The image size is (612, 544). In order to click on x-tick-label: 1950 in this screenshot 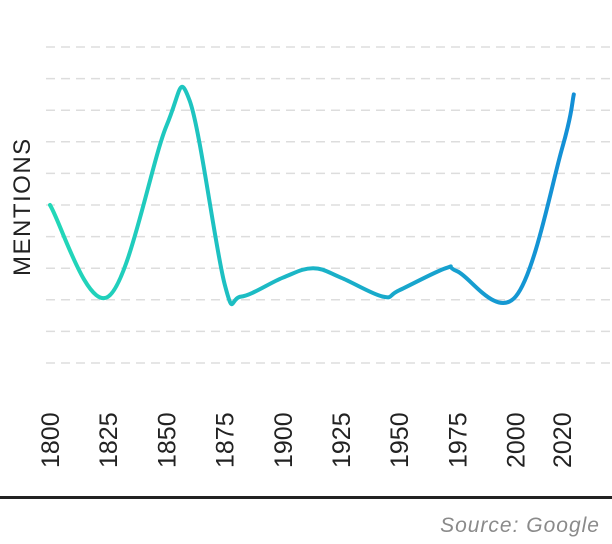, I will do `click(400, 440)`.